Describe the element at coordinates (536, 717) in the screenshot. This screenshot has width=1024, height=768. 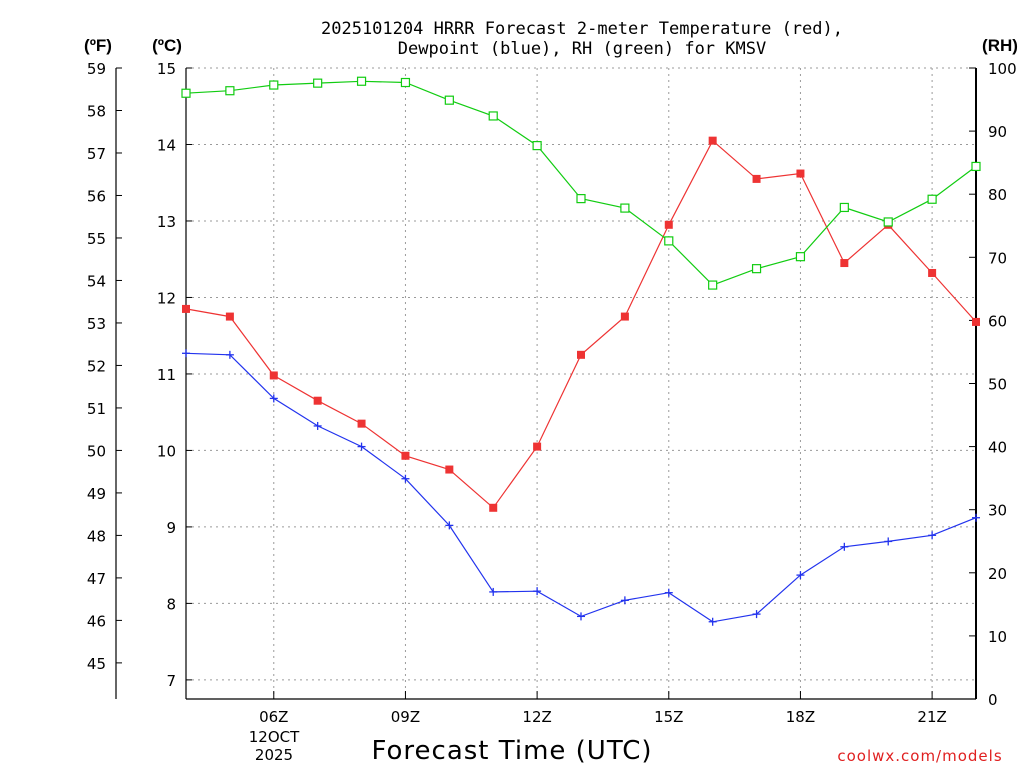
I see `x-tick-label-12z: 12Z` at that location.